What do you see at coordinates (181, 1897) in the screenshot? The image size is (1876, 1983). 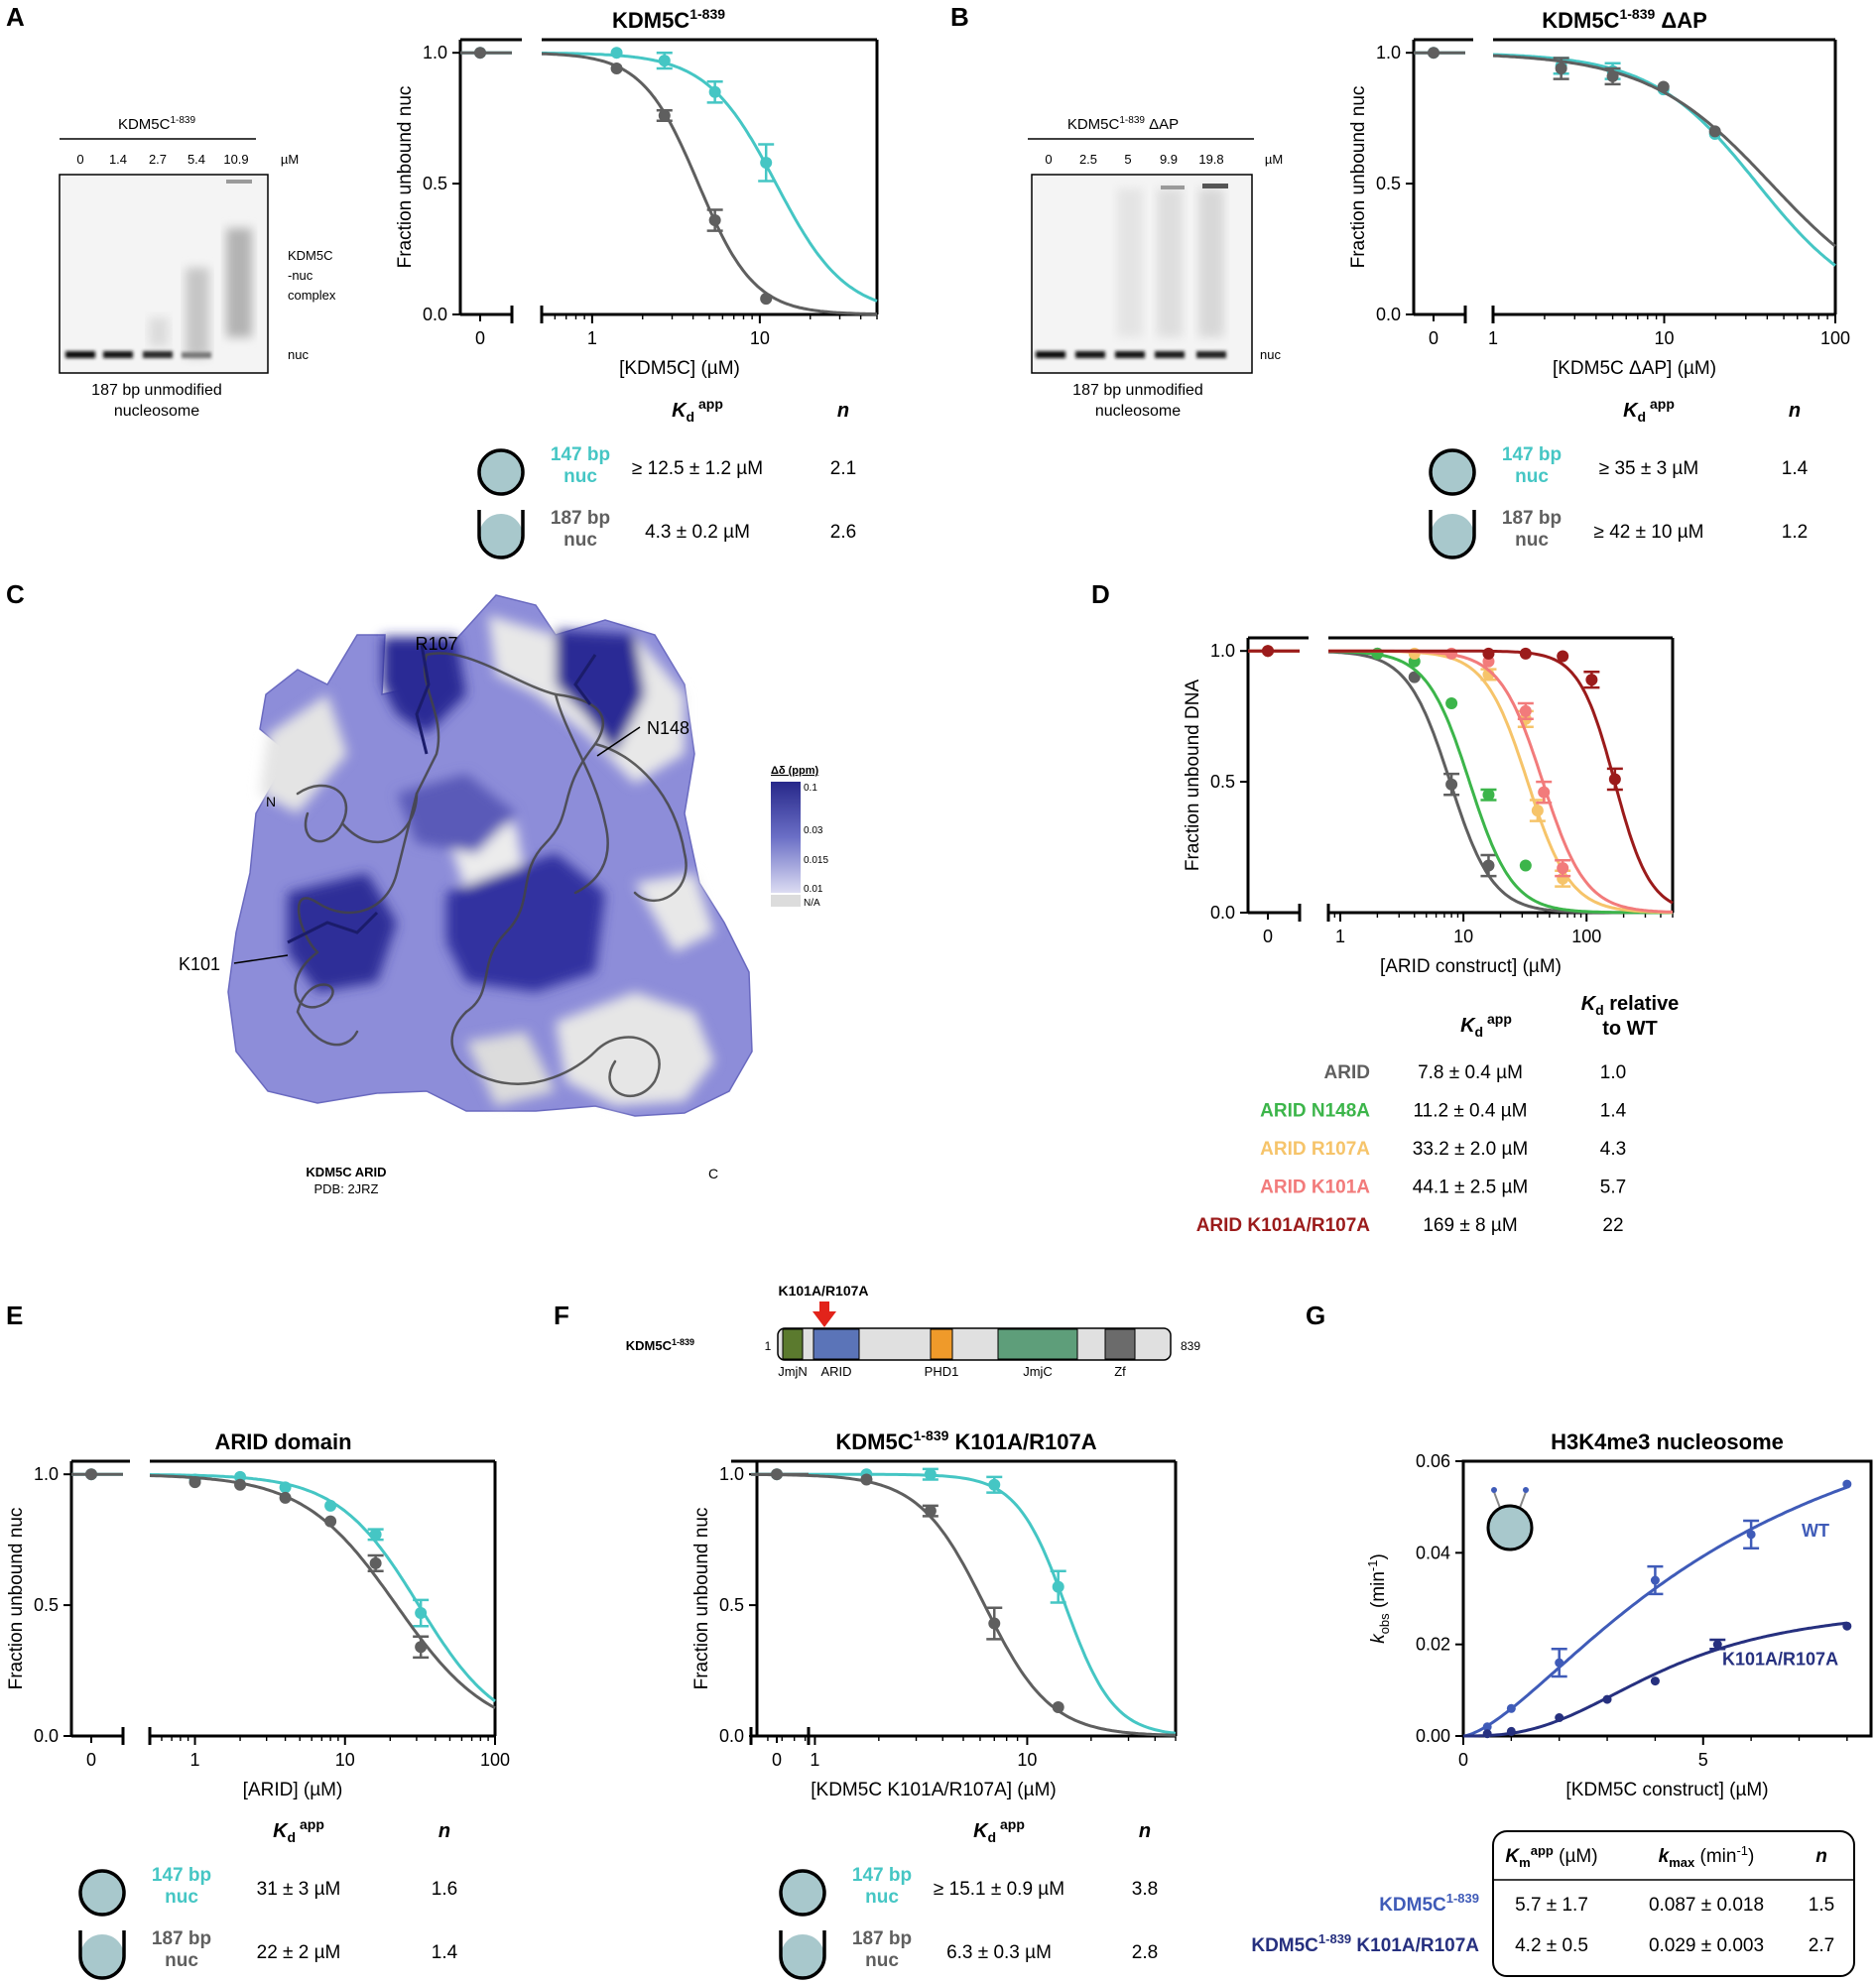 I see `row-name: nuc` at bounding box center [181, 1897].